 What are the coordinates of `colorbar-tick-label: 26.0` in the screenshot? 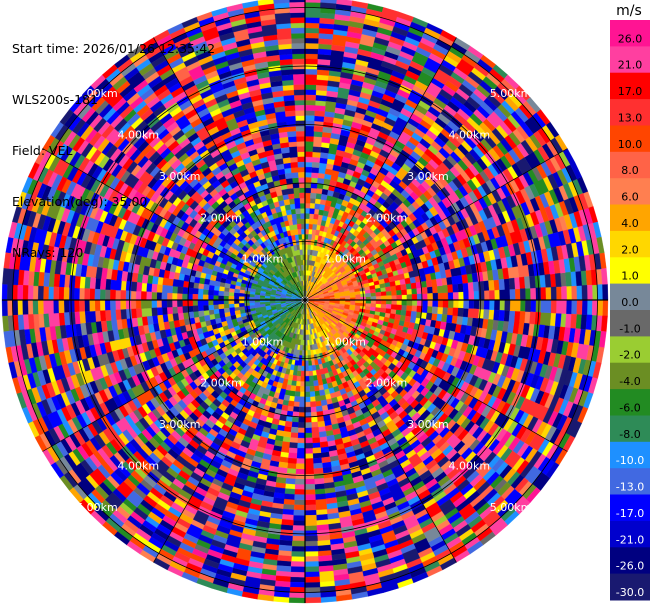 It's located at (630, 38).